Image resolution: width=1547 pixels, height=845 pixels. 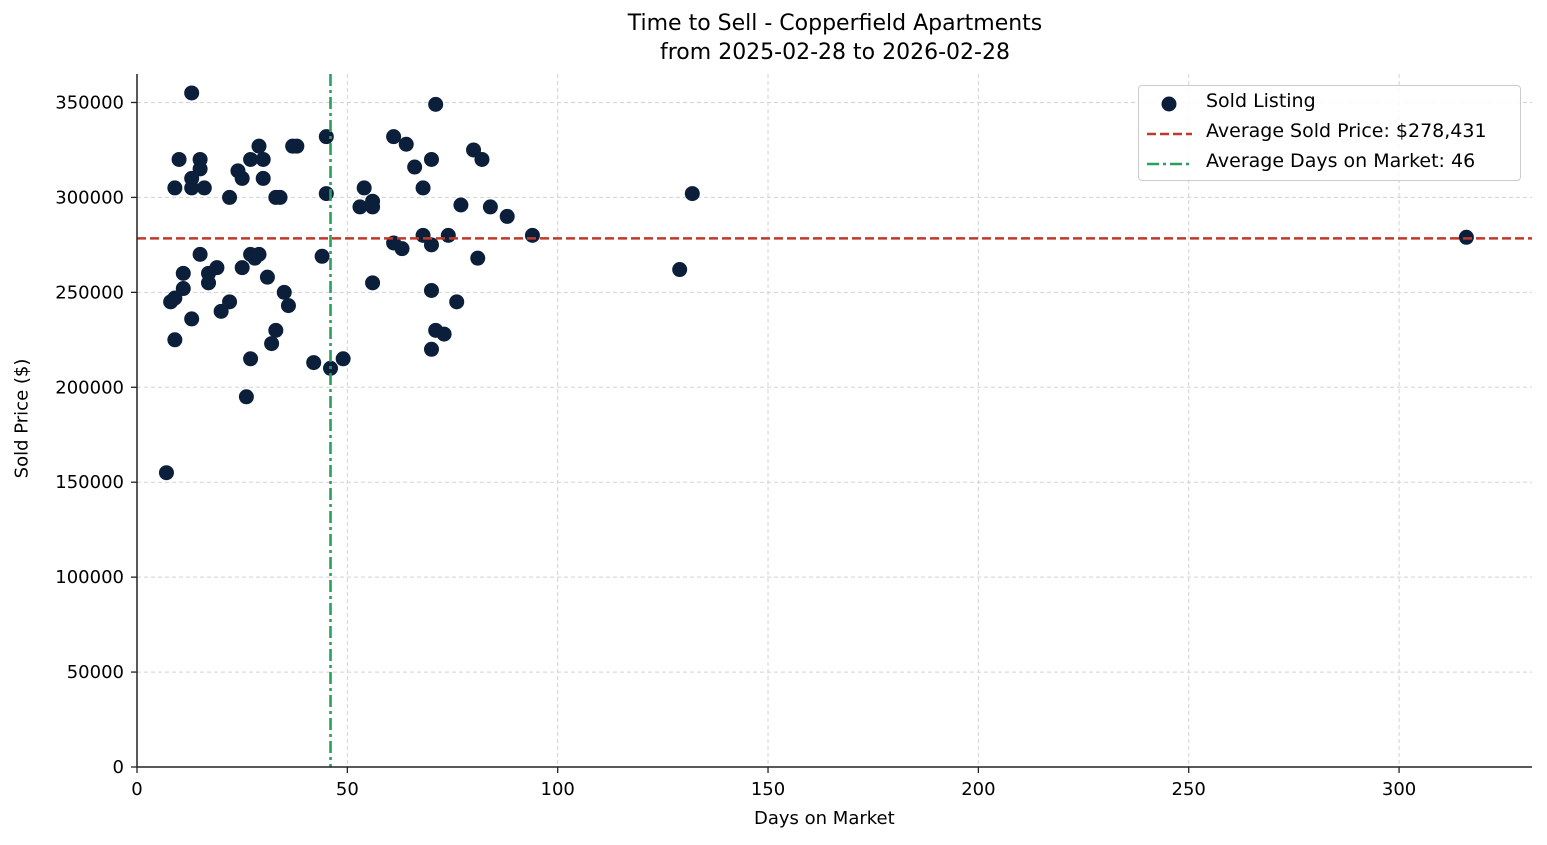 I want to click on legend-item-average-price: Average Sold Price: $278,431, so click(x=1329, y=133).